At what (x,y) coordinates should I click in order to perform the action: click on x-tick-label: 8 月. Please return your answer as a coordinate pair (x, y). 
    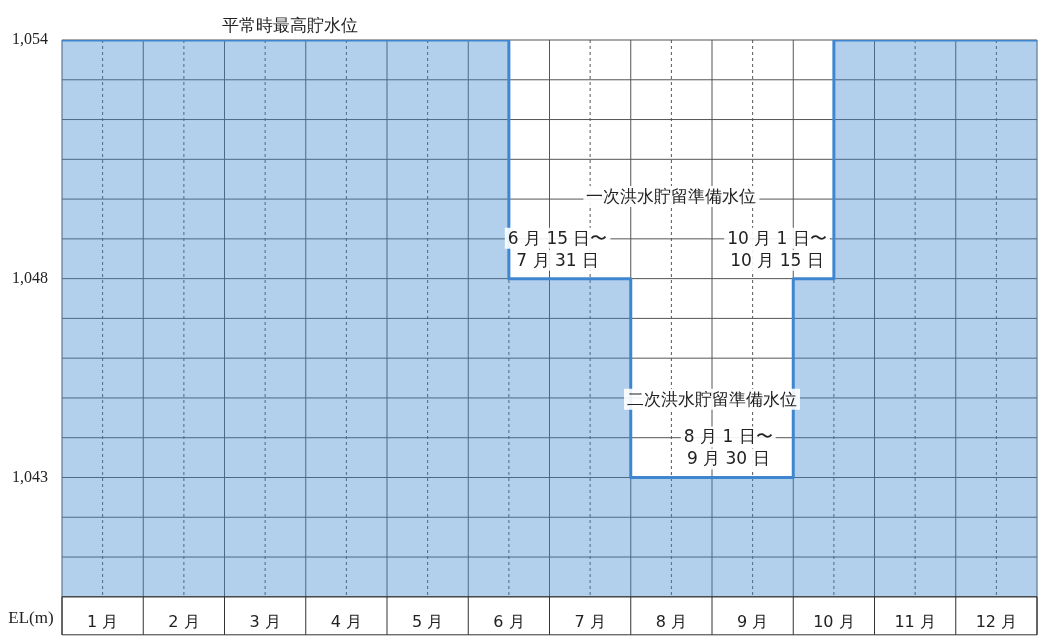
    Looking at the image, I should click on (671, 621).